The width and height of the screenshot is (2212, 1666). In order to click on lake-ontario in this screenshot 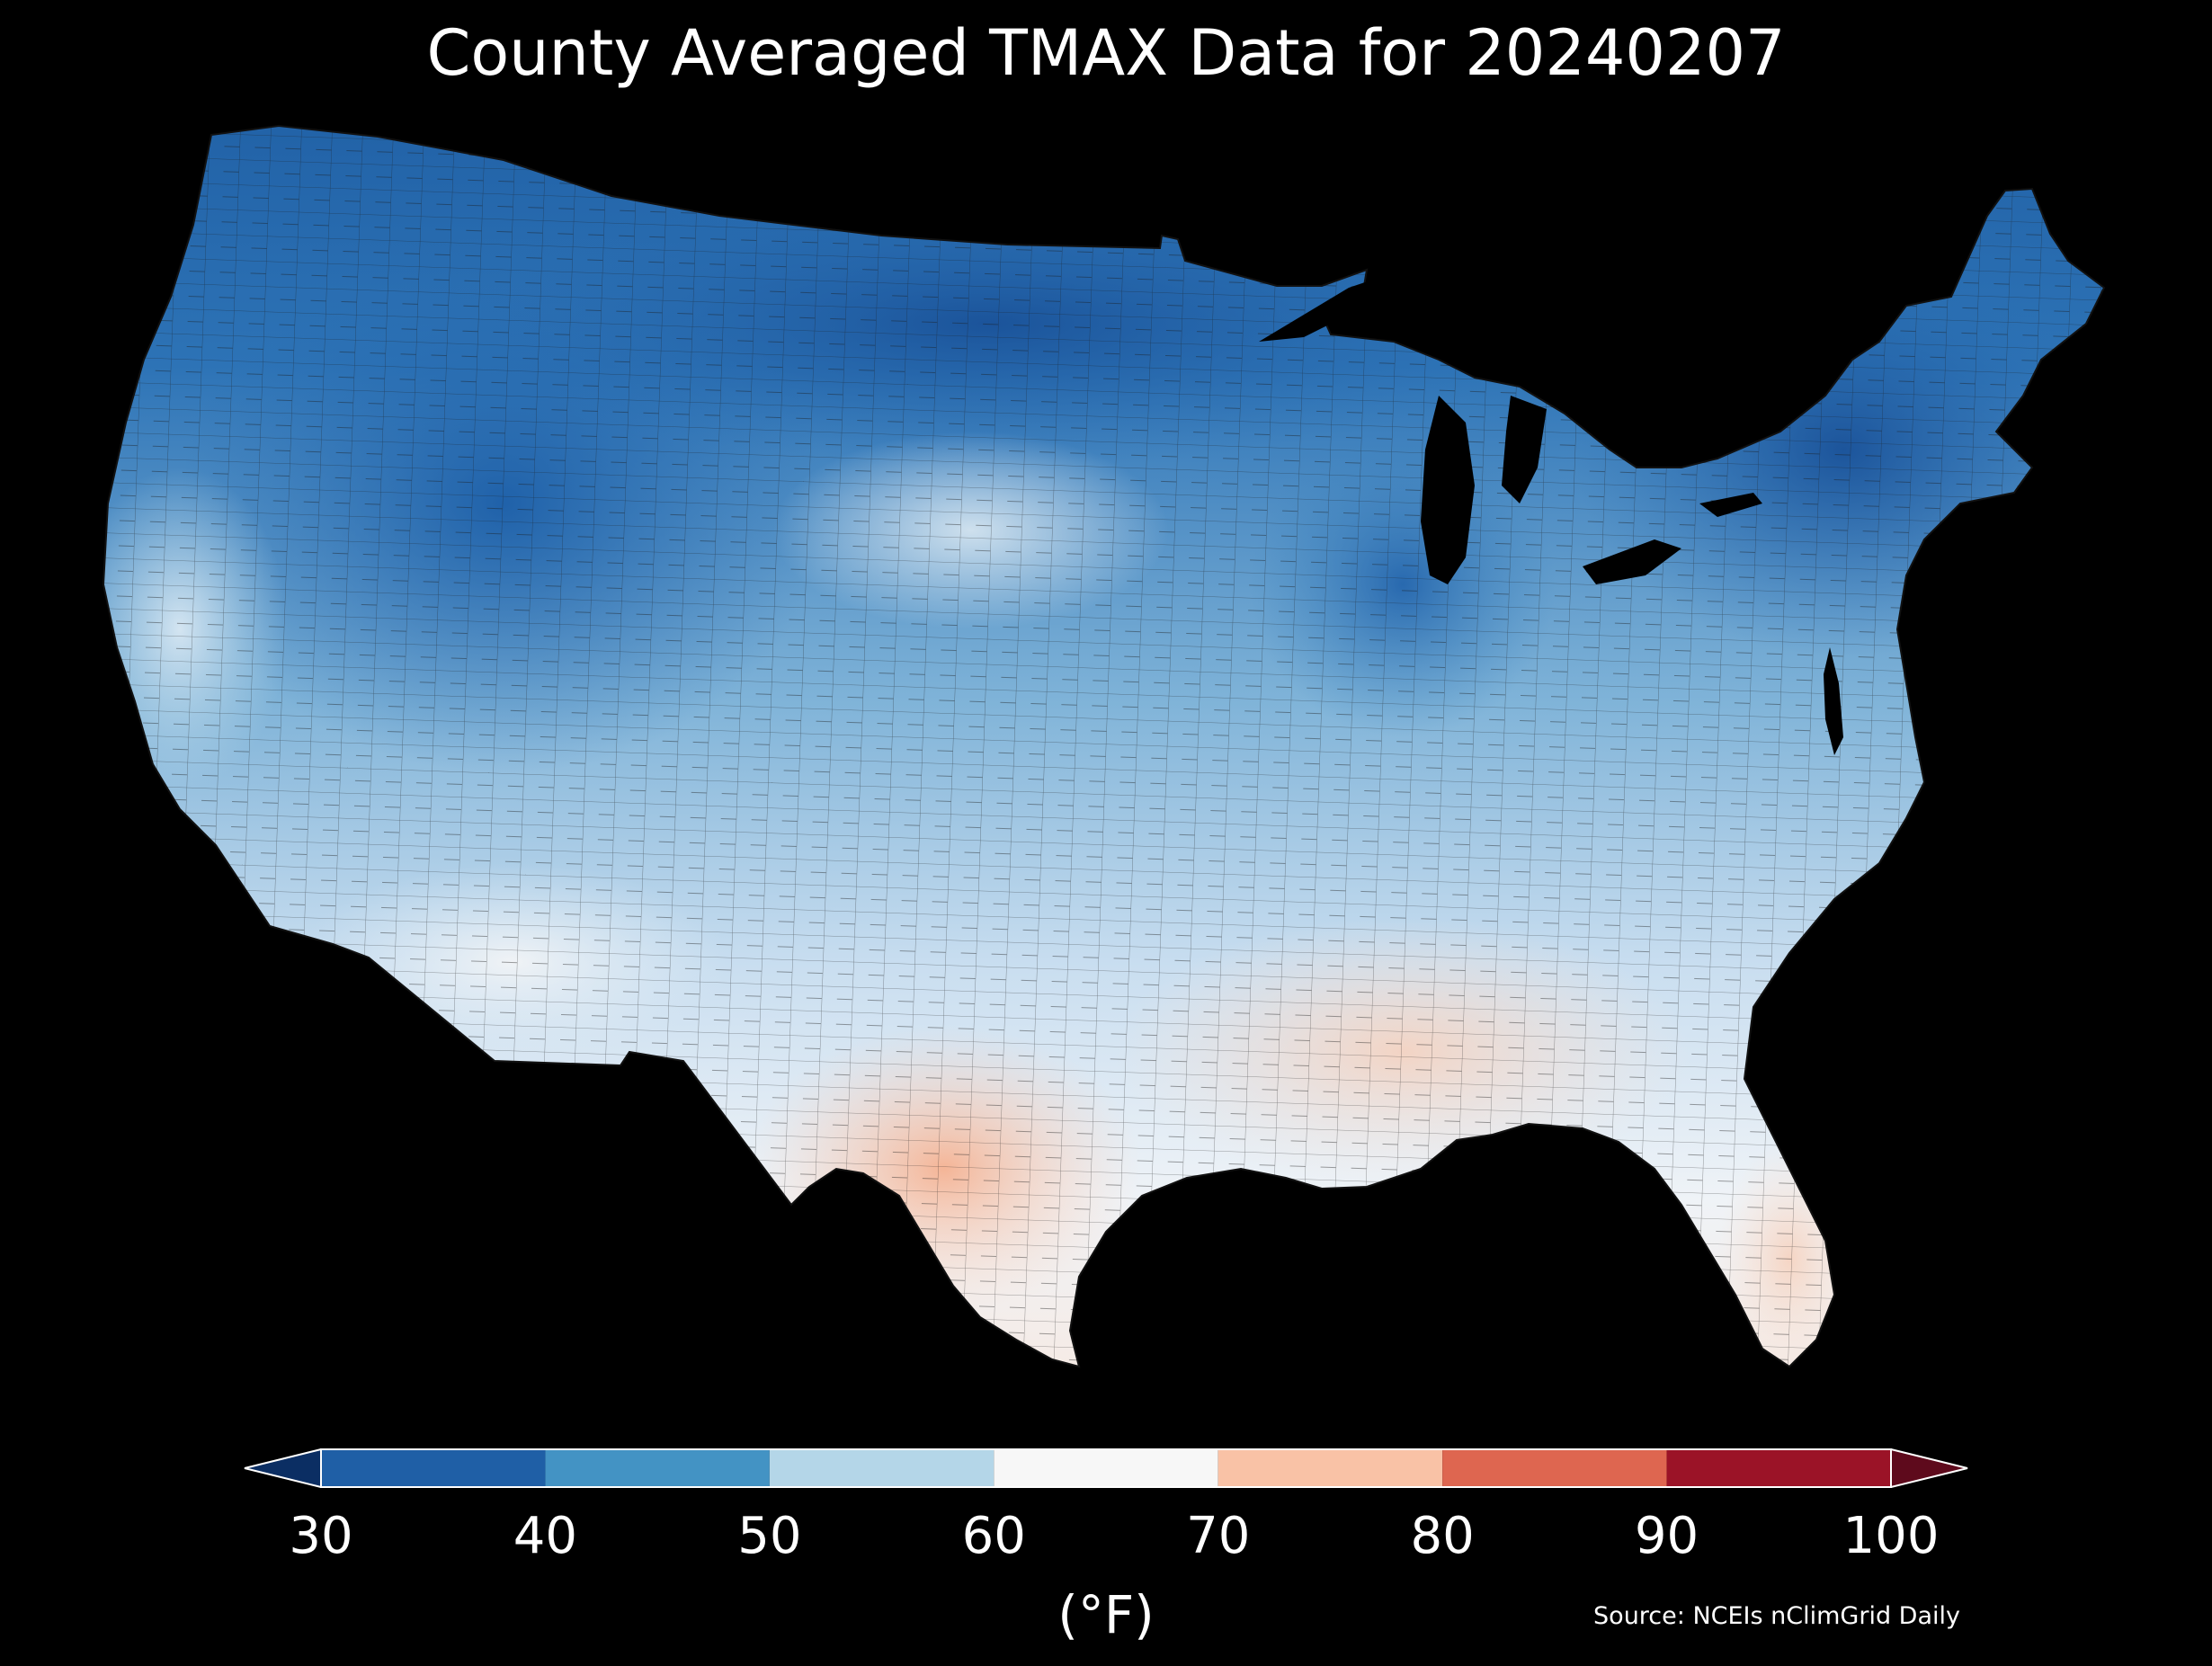, I will do `click(1730, 505)`.